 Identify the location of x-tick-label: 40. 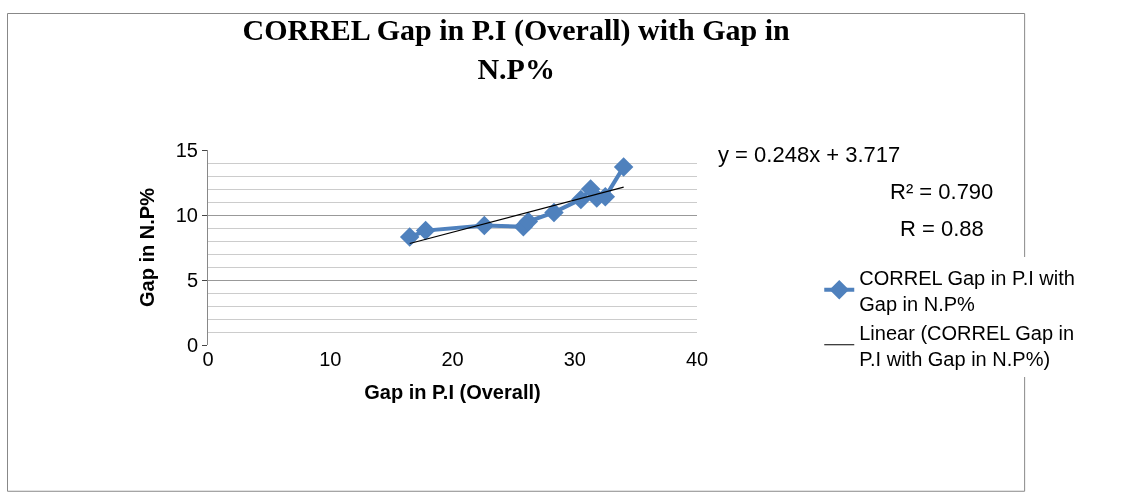
(697, 359).